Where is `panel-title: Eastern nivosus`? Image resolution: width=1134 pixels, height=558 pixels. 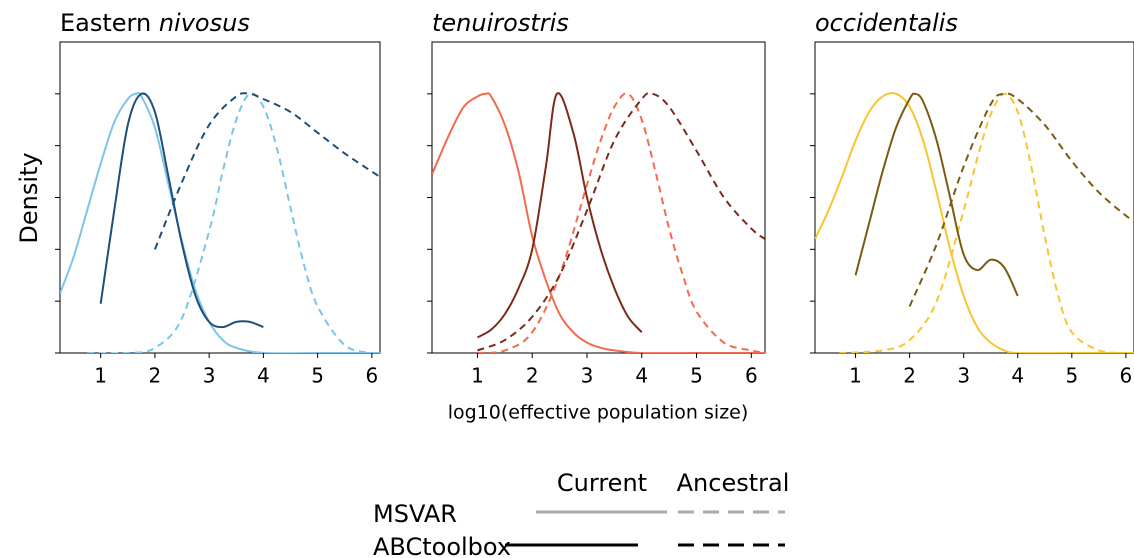 panel-title: Eastern nivosus is located at coordinates (155, 23).